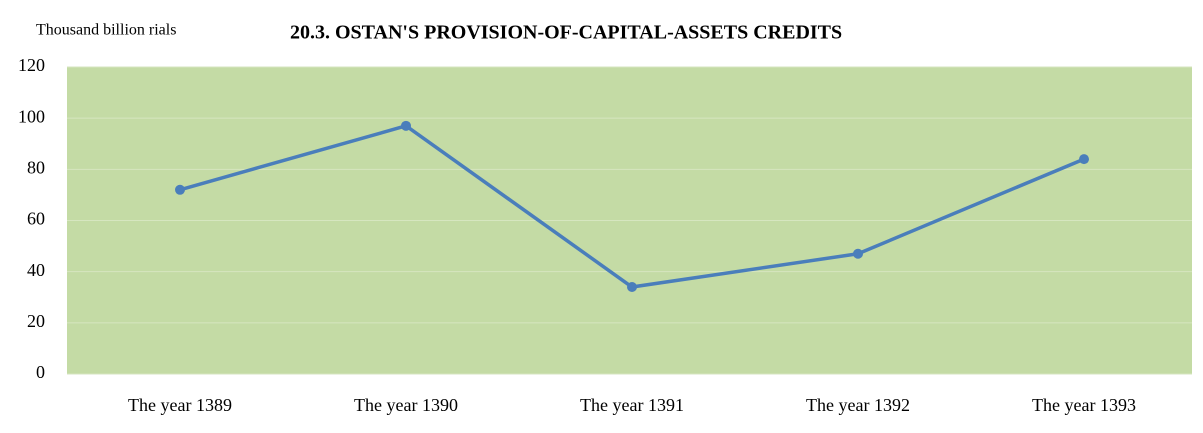  Describe the element at coordinates (40, 372) in the screenshot. I see `y-tick-label: 0` at that location.